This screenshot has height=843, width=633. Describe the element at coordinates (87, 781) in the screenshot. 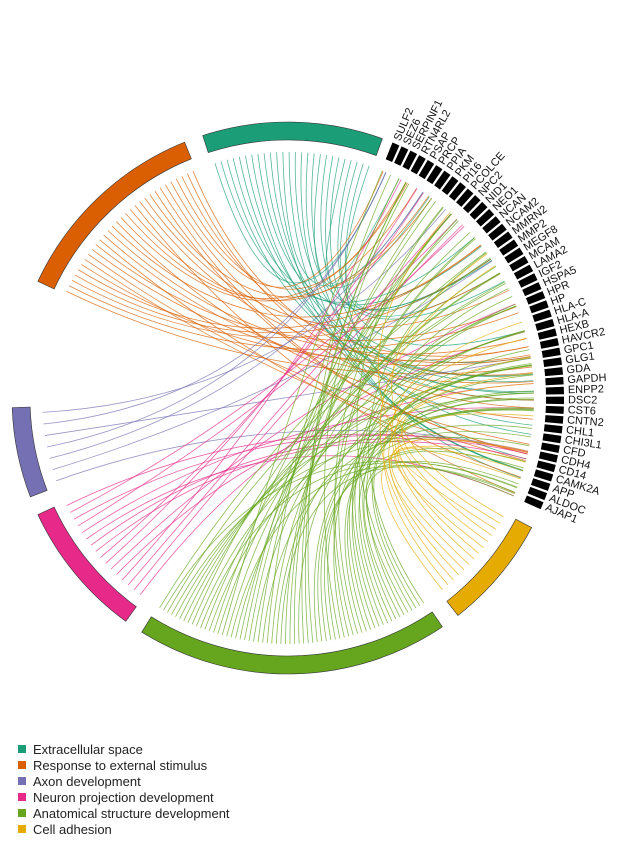

I see `legend-label: Axon development` at that location.